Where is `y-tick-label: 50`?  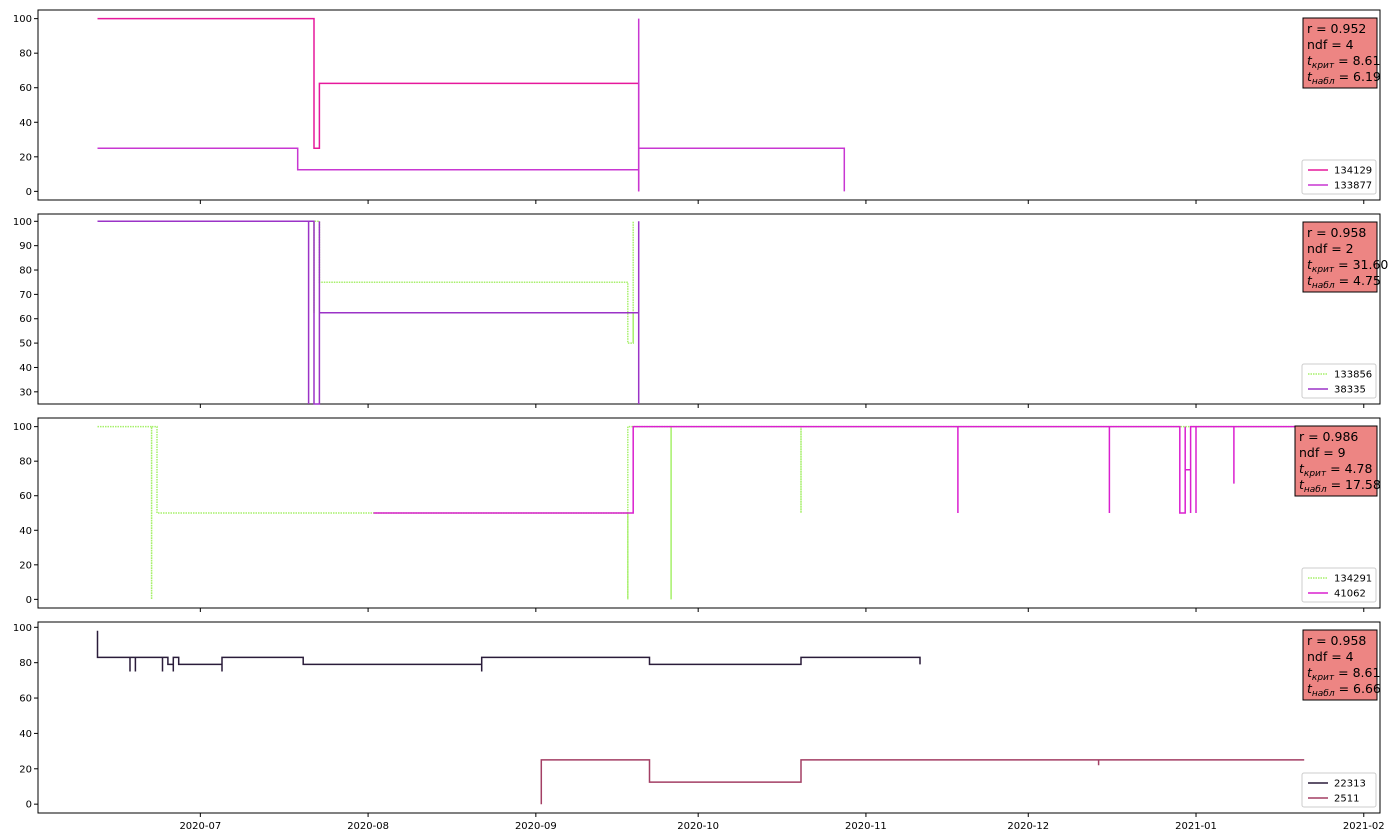
y-tick-label: 50 is located at coordinates (25, 344).